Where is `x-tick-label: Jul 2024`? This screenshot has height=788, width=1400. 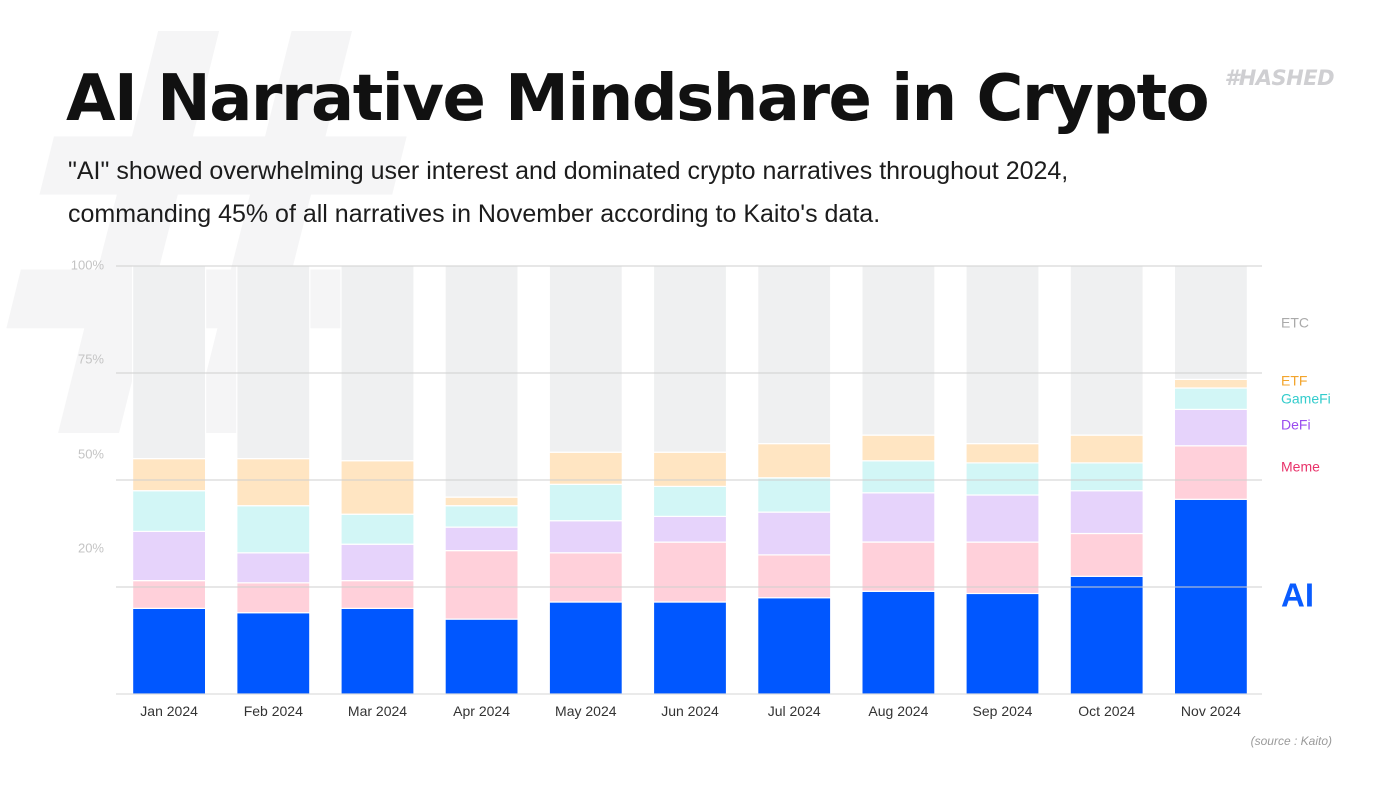
x-tick-label: Jul 2024 is located at coordinates (794, 711).